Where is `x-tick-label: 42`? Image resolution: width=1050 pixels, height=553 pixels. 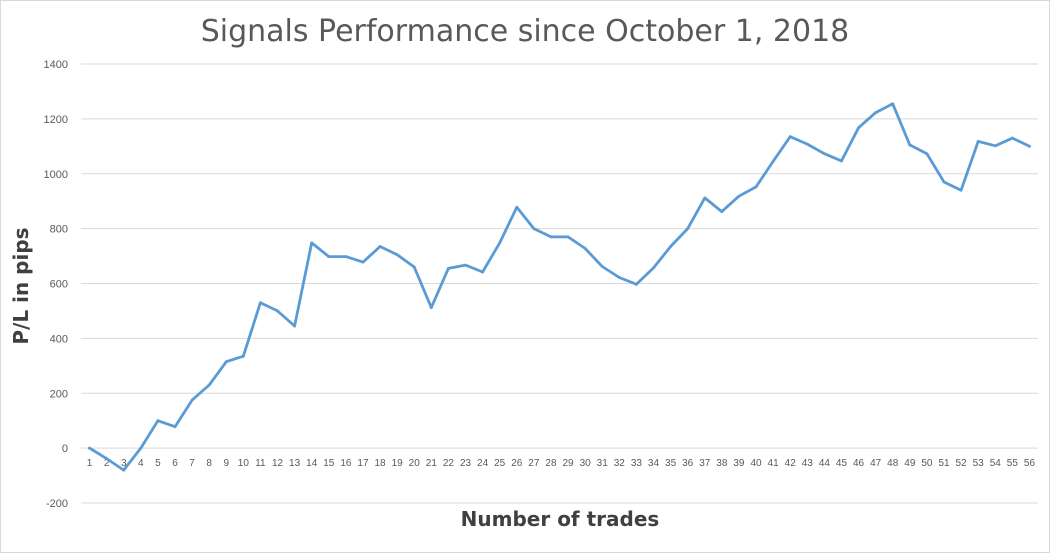 x-tick-label: 42 is located at coordinates (791, 463).